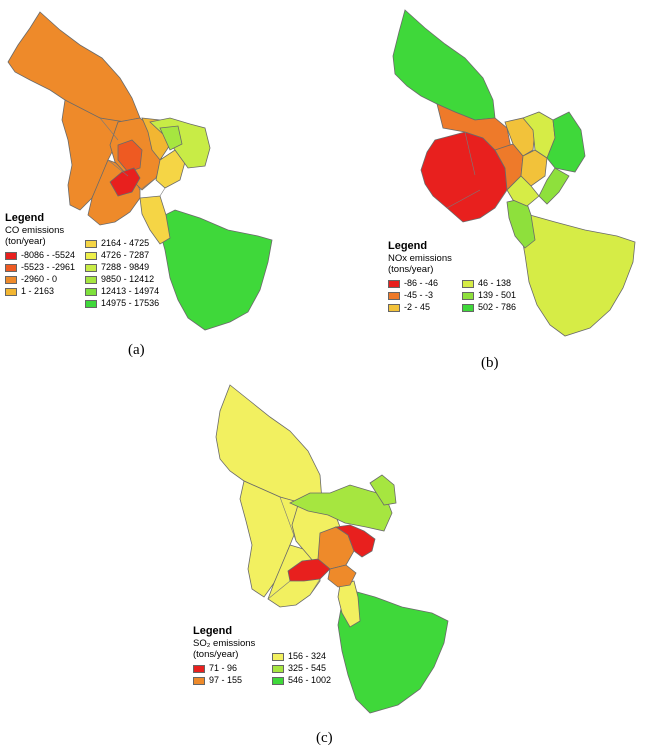 The image size is (657, 752). Describe the element at coordinates (417, 307) in the screenshot. I see `legend-label: -2 - 45` at that location.